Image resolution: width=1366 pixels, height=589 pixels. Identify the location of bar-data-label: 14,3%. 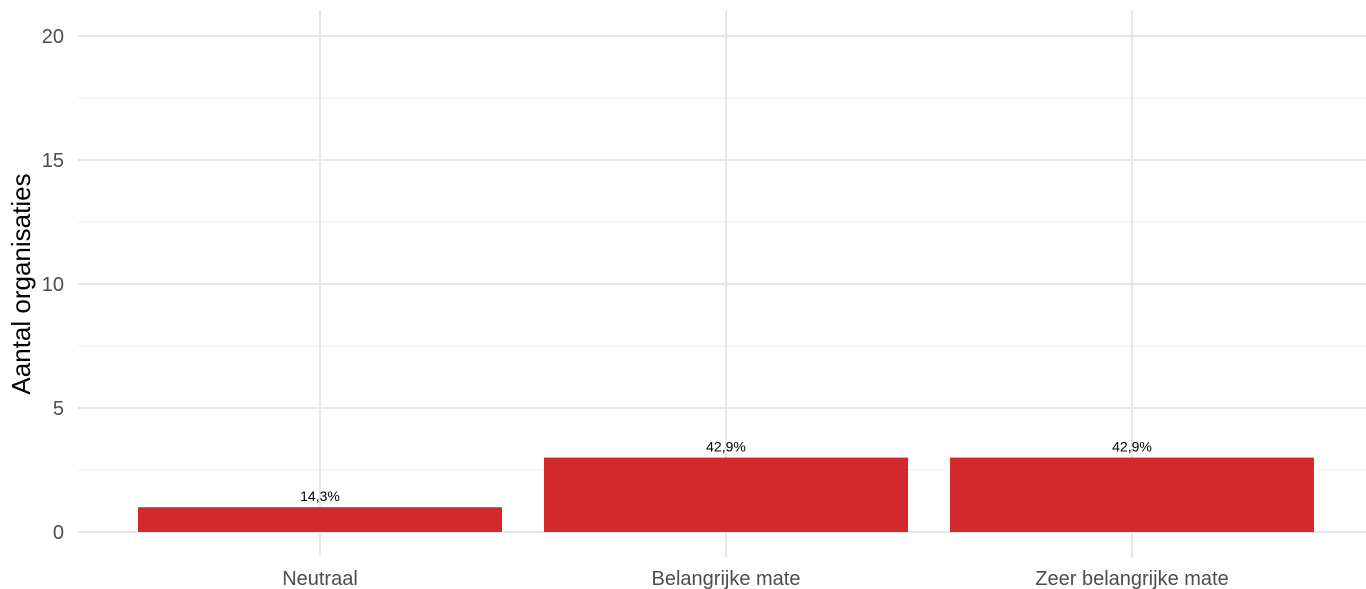
(320, 496).